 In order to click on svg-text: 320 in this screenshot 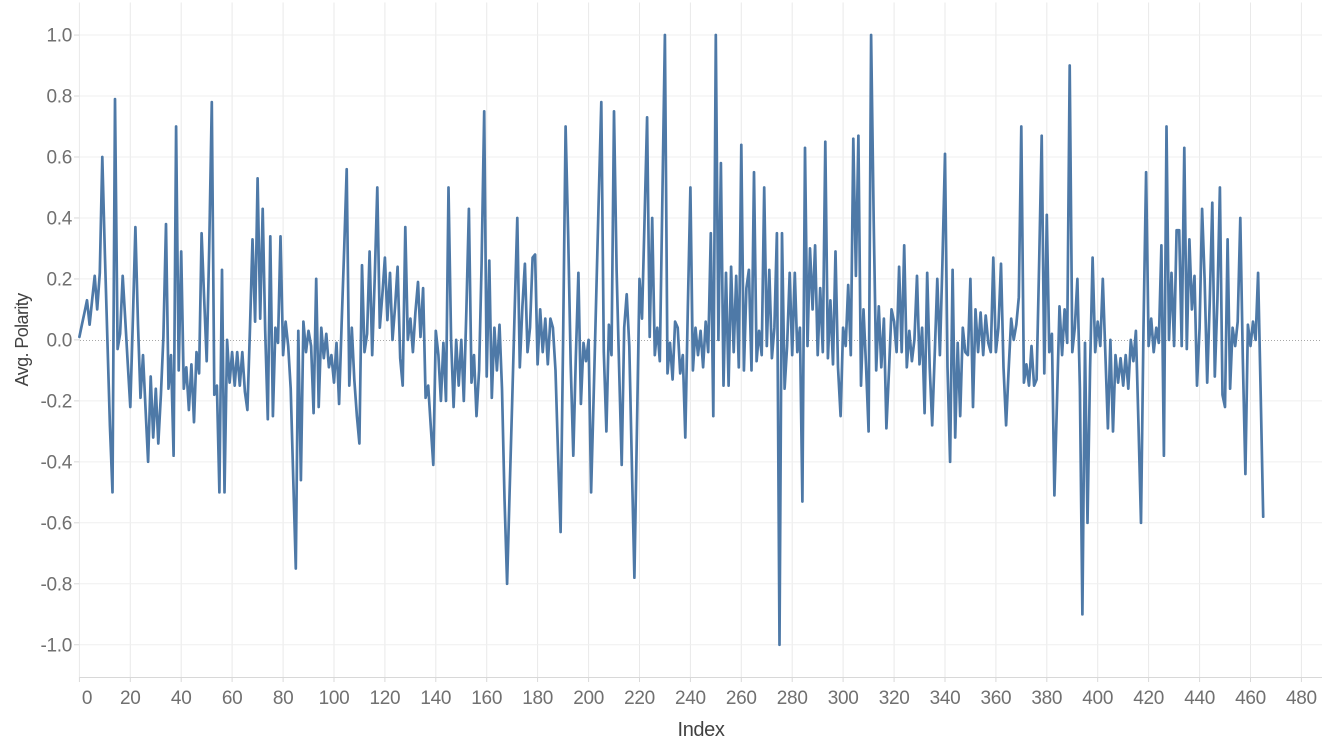, I will do `click(894, 698)`.